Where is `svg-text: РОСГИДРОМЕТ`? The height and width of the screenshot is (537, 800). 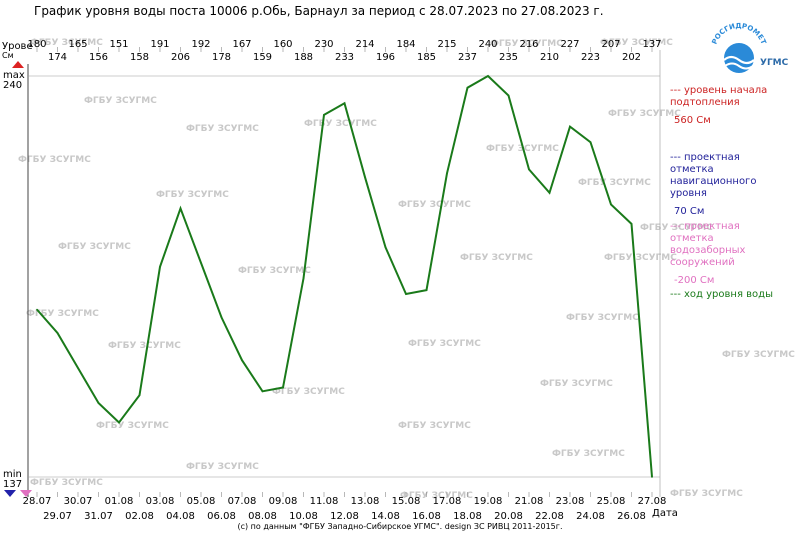
svg-text: РОСГИДРОМЕТ is located at coordinates (738, 34).